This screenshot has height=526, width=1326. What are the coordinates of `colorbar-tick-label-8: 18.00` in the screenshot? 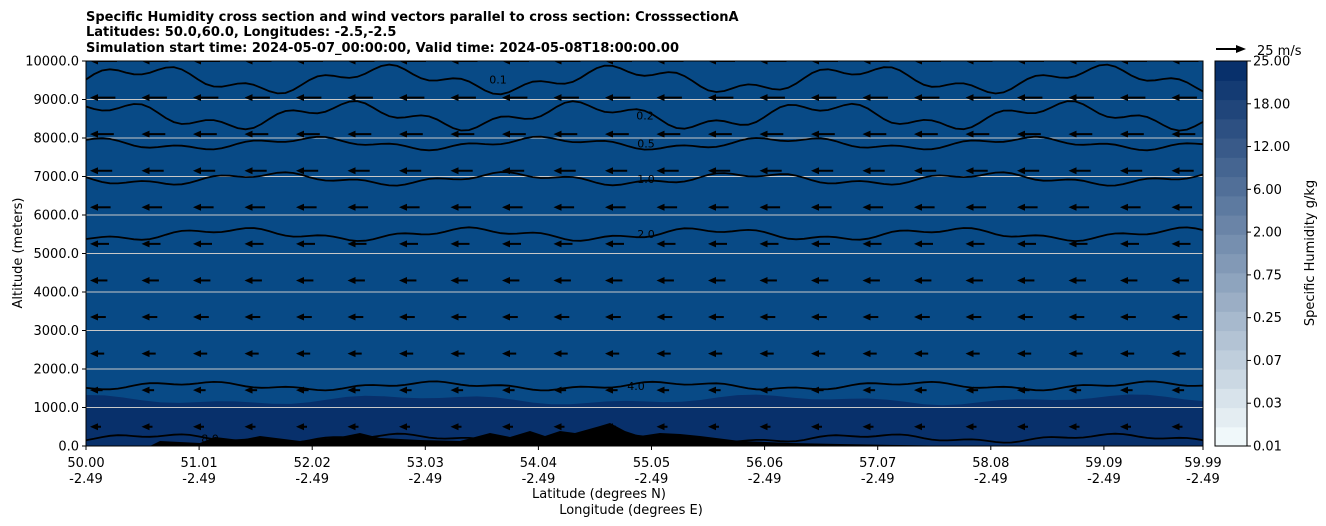 It's located at (1271, 104).